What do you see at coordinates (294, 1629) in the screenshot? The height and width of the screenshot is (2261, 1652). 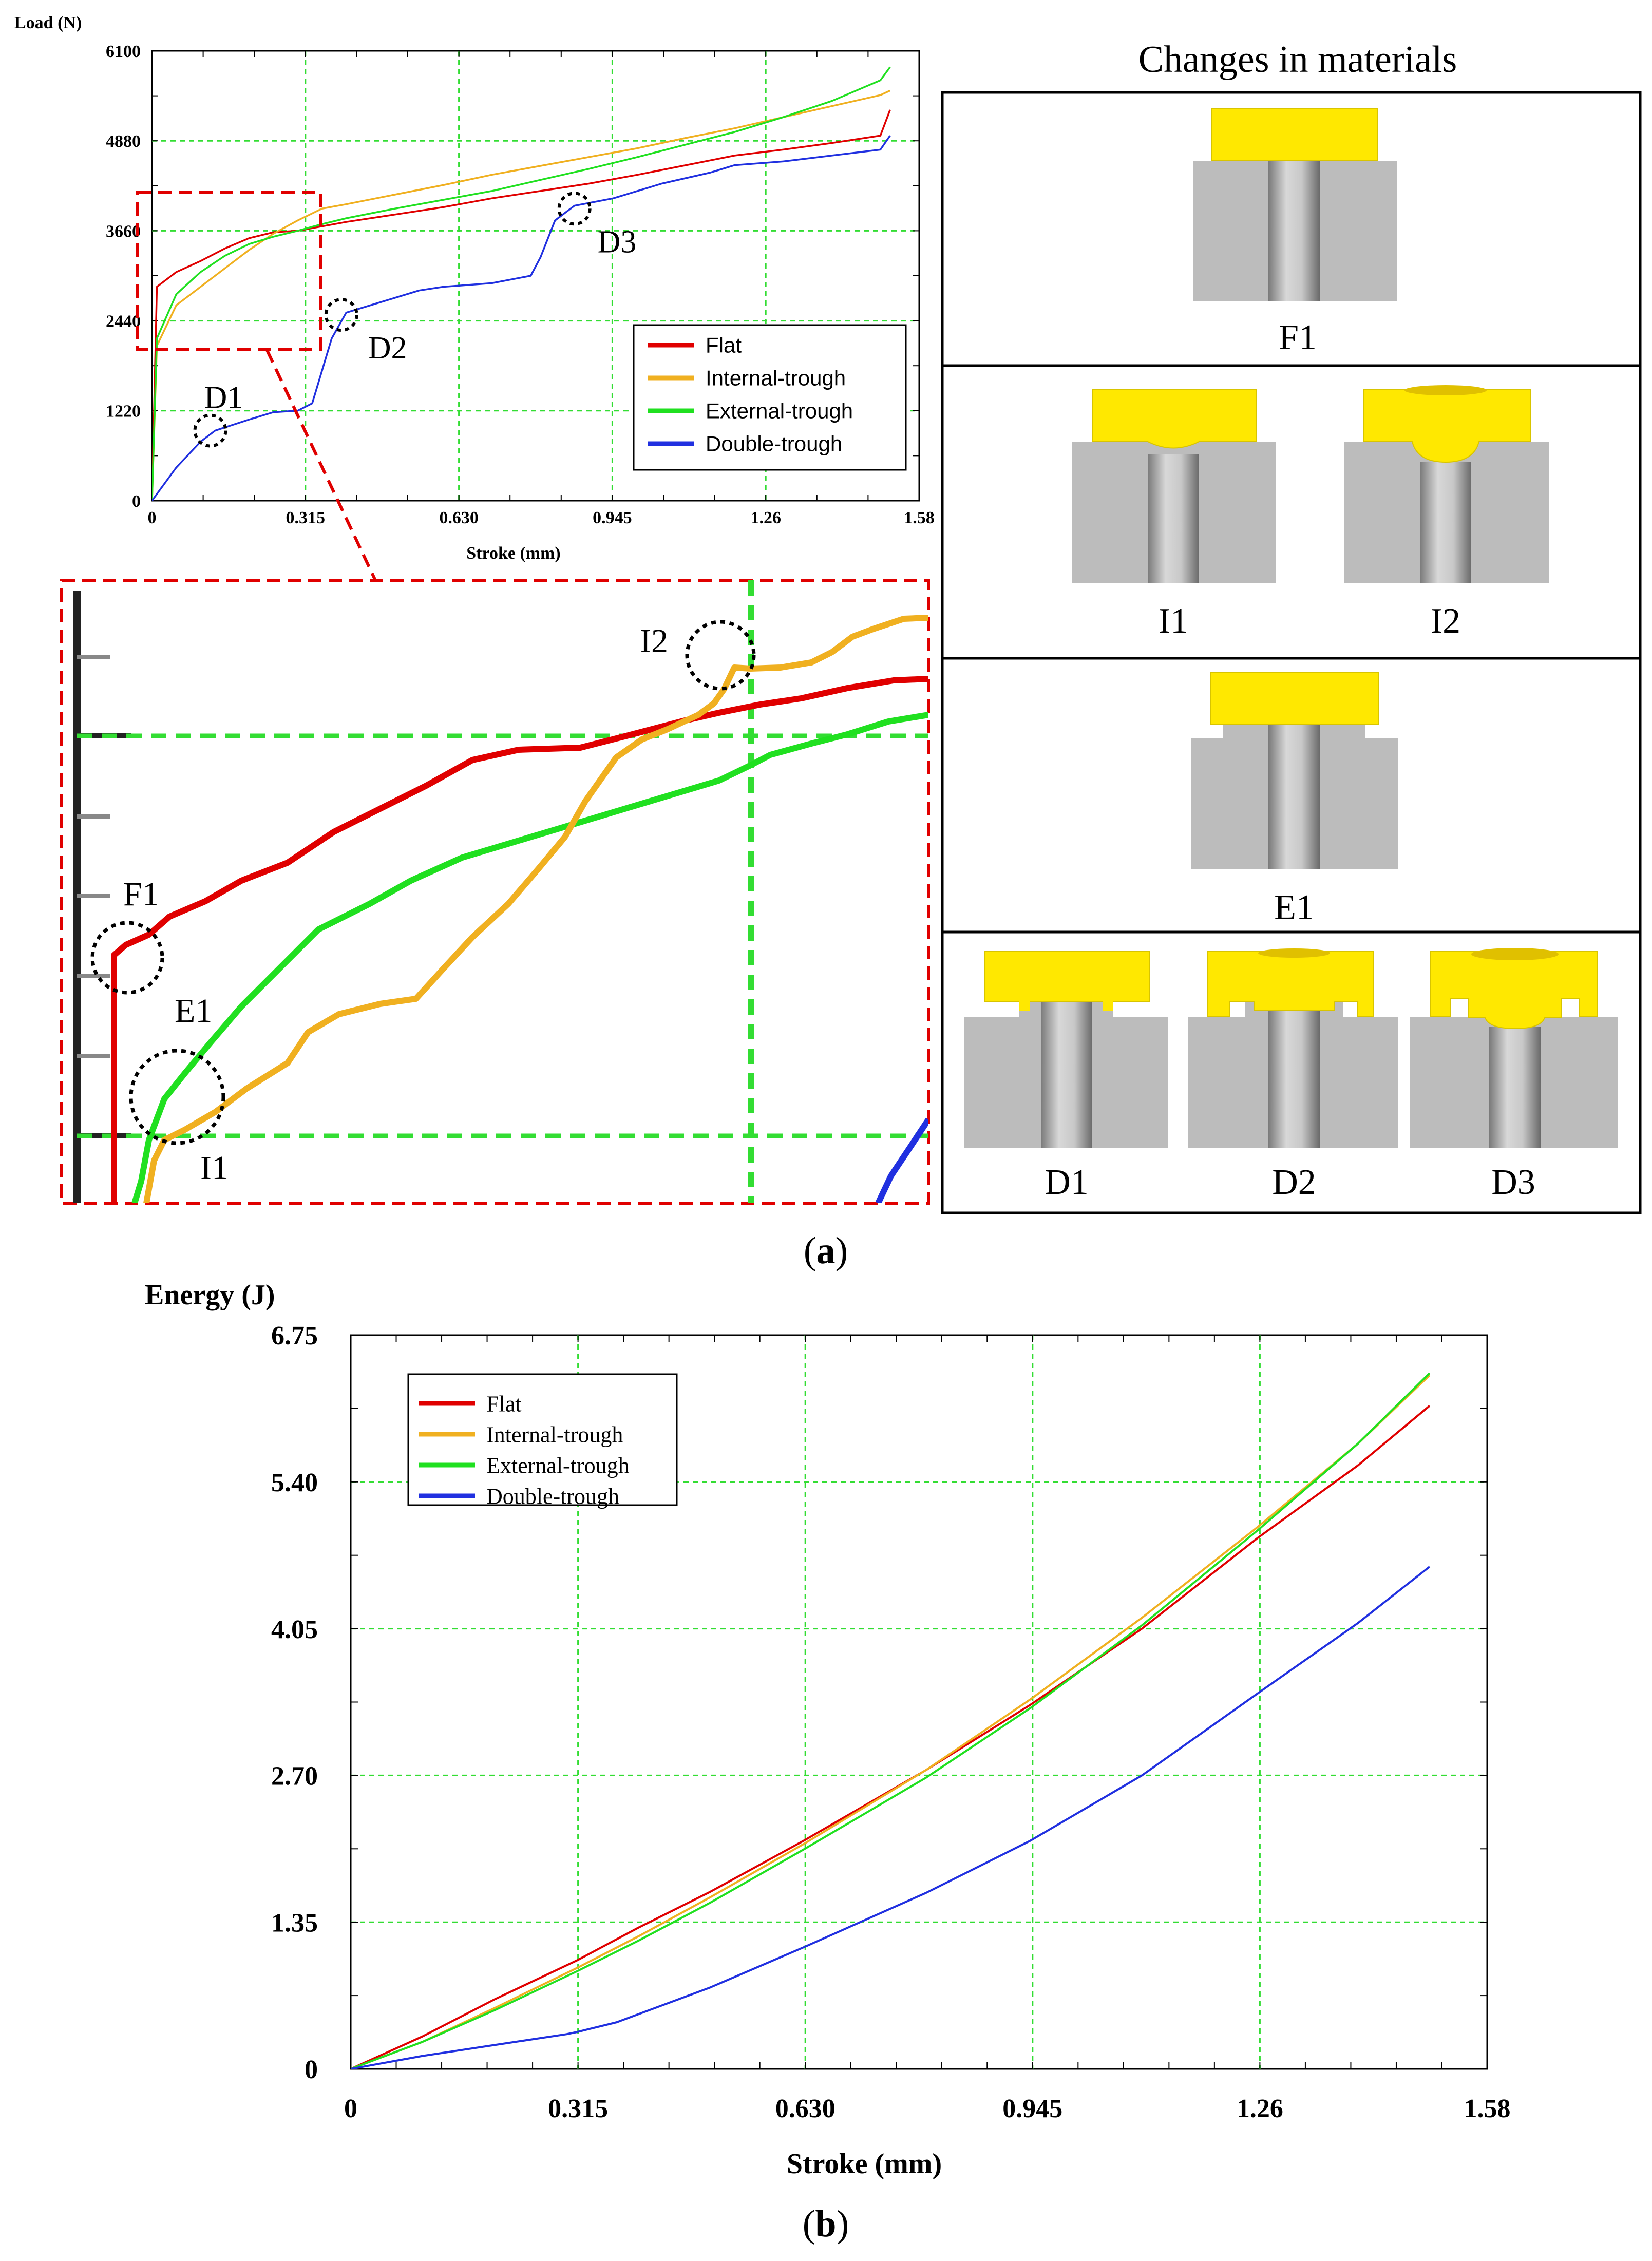 I see `y-tick-label: 4.05` at bounding box center [294, 1629].